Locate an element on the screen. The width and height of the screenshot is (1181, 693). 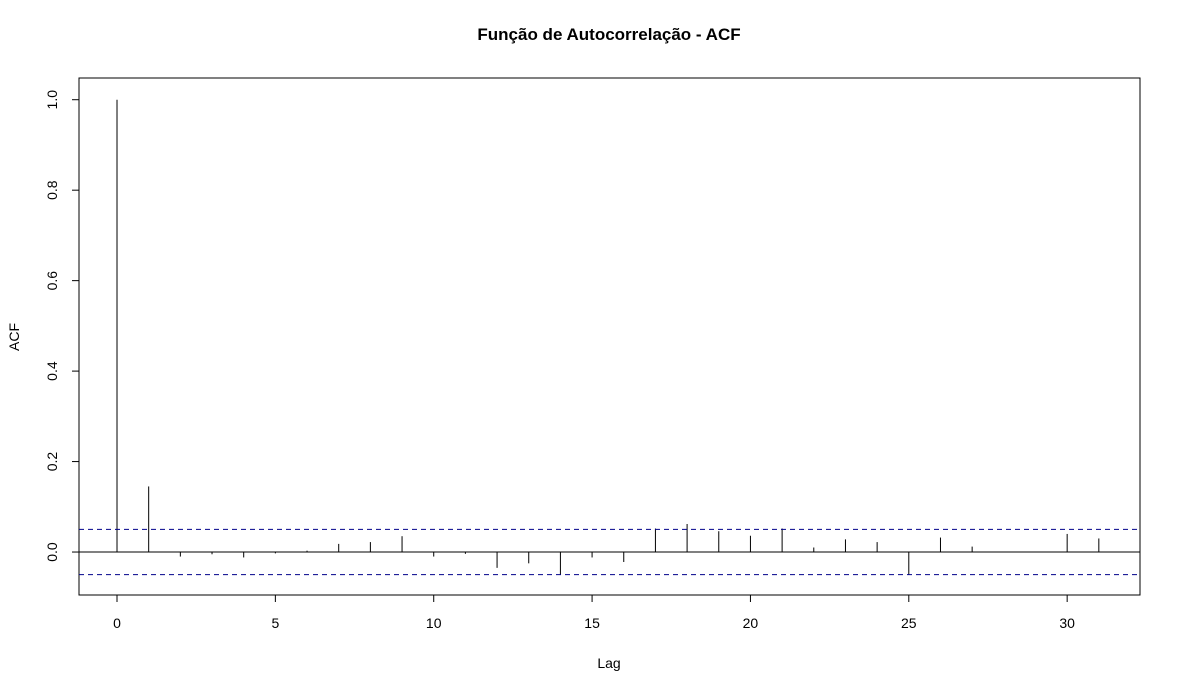
x-tick-label: 20 is located at coordinates (751, 623).